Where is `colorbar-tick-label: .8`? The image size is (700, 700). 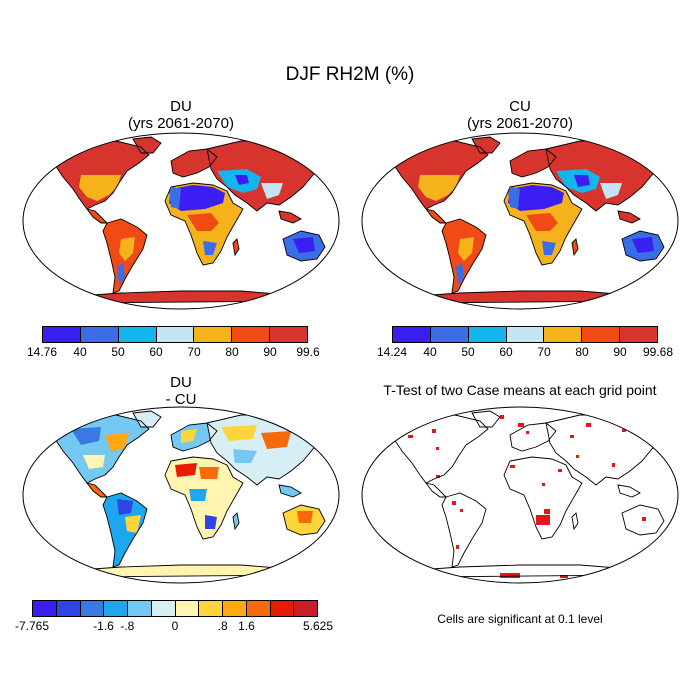 colorbar-tick-label: .8 is located at coordinates (222, 626).